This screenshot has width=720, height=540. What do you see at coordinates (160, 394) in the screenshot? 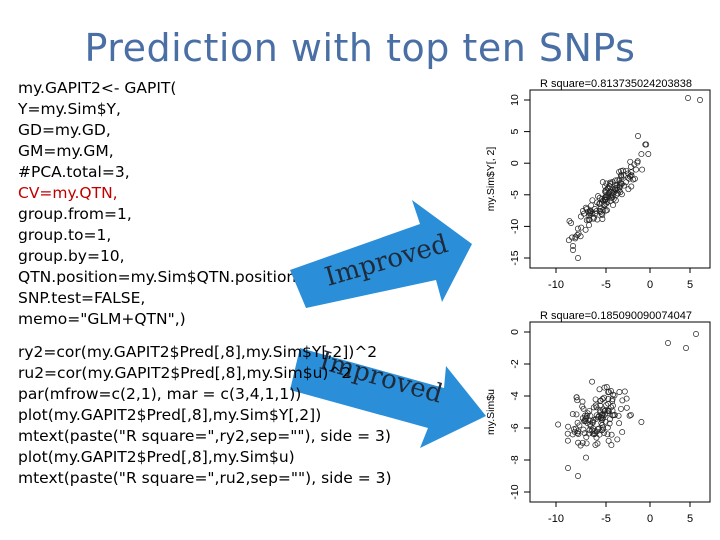
I see `code-line: par(mfrow=c(2,1), mar = c(3,4,1,1))` at bounding box center [160, 394].